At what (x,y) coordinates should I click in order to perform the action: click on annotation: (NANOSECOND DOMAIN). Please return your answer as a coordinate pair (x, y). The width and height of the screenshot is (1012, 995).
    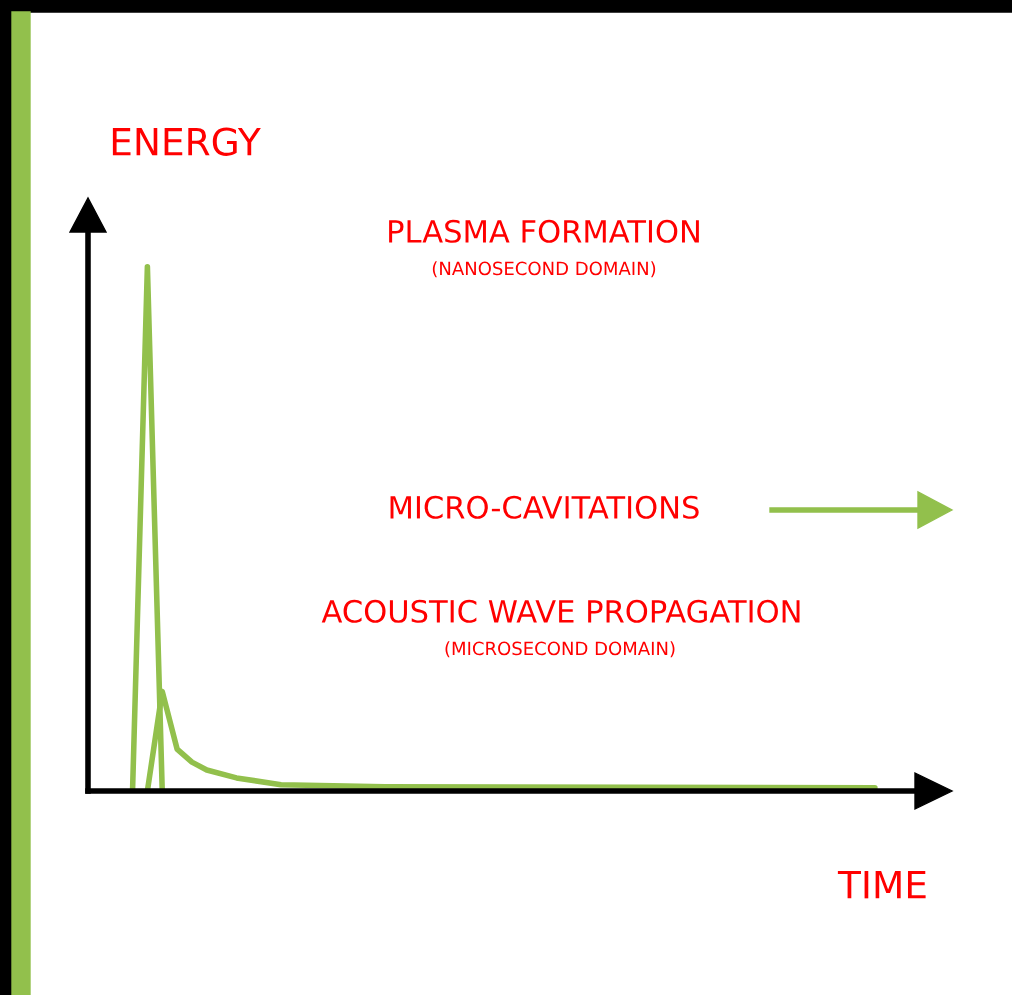
    Looking at the image, I should click on (544, 269).